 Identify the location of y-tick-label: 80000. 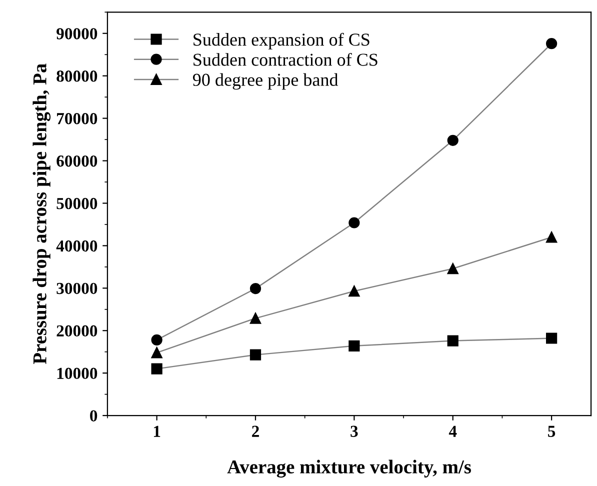
(77, 76).